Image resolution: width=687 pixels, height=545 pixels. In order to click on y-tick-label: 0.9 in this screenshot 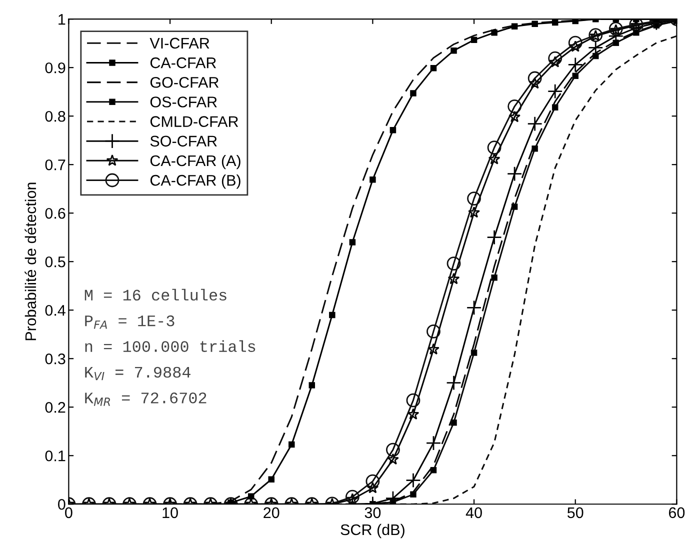, I will do `click(55, 68)`.